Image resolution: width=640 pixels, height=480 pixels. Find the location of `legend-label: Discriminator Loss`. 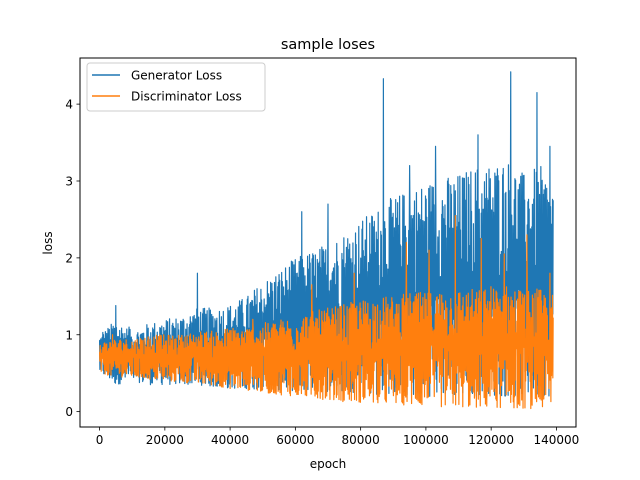

legend-label: Discriminator Loss is located at coordinates (186, 97).